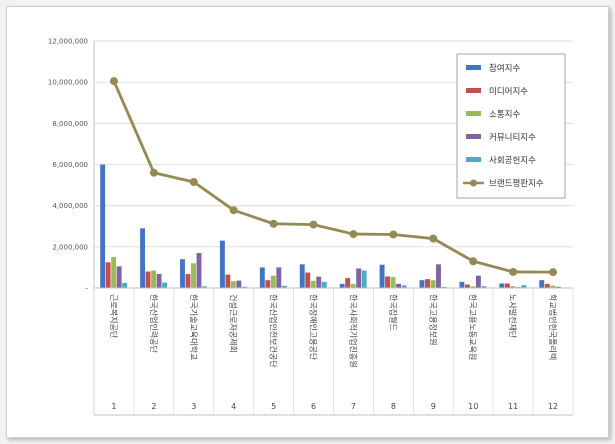  Describe the element at coordinates (353, 331) in the screenshot. I see `category-name: 한국사회적기업진흥원` at that location.